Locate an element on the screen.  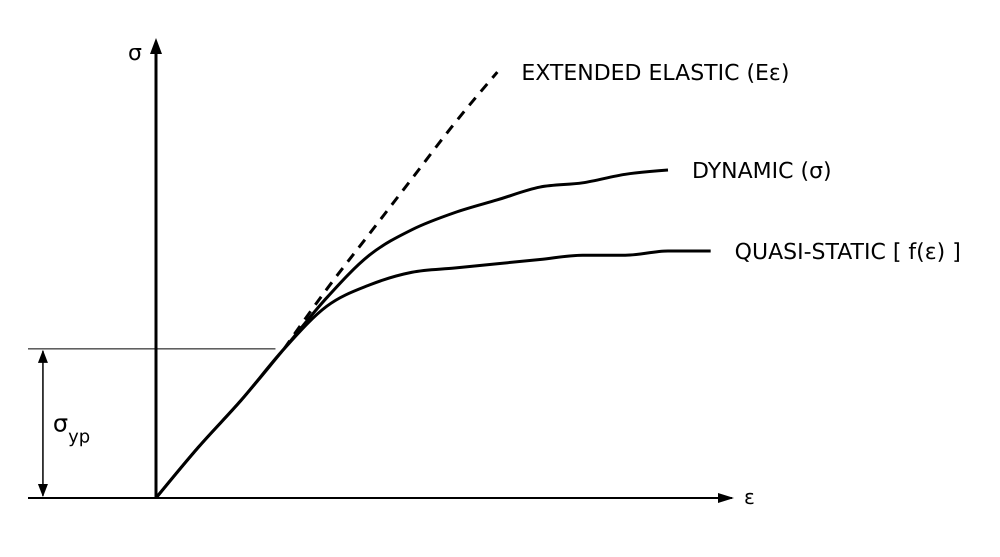
series-label: DYNAMIC (σ) is located at coordinates (762, 171).